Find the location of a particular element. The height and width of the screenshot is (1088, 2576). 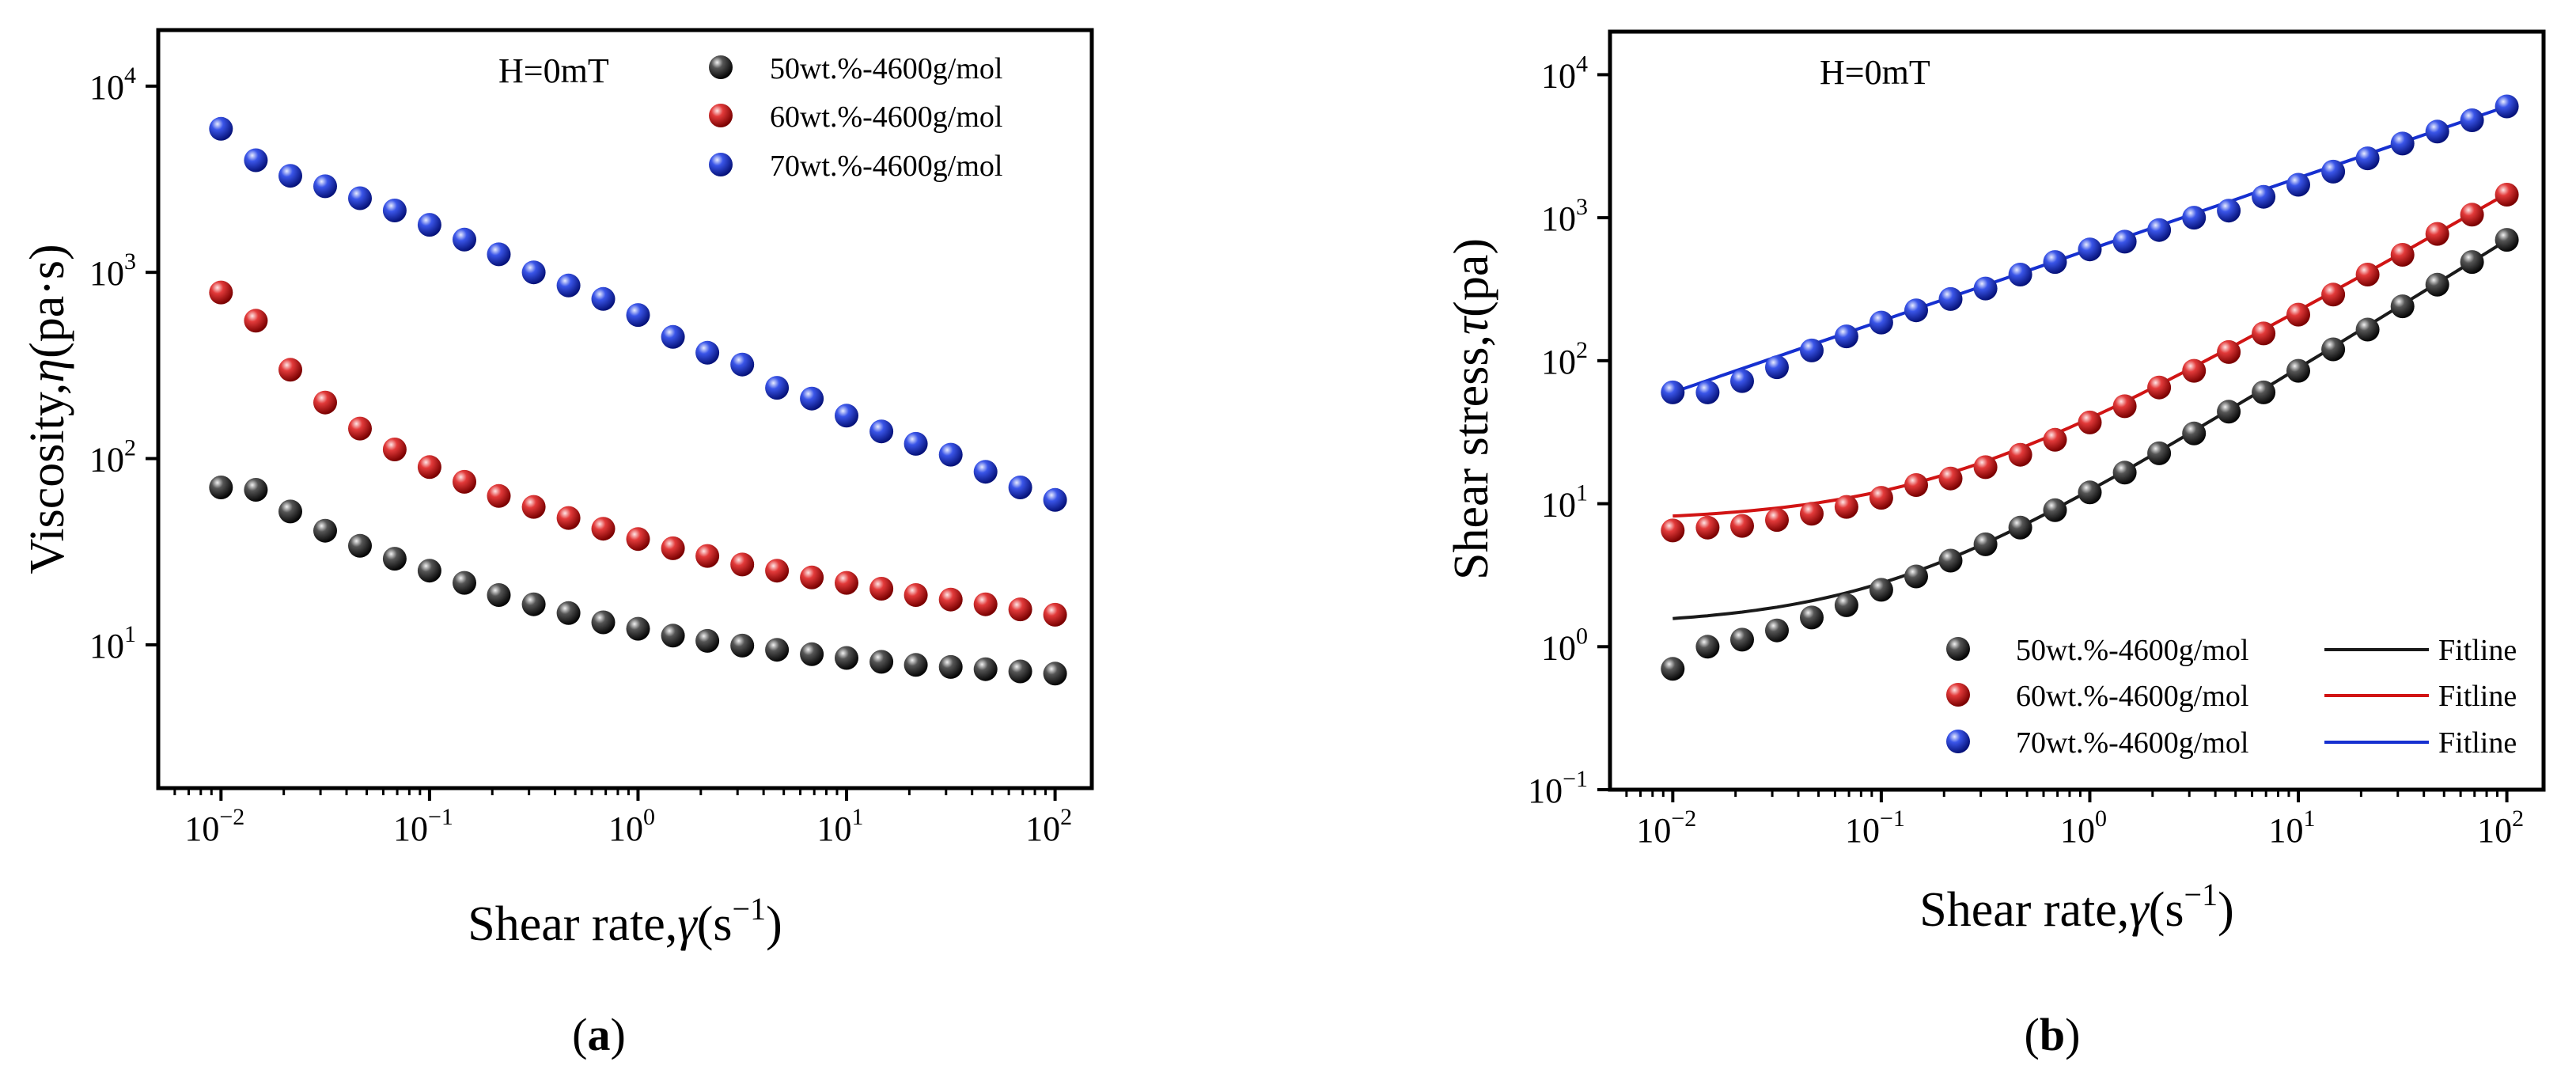

panel-a-caption-letter: a is located at coordinates (599, 1034).